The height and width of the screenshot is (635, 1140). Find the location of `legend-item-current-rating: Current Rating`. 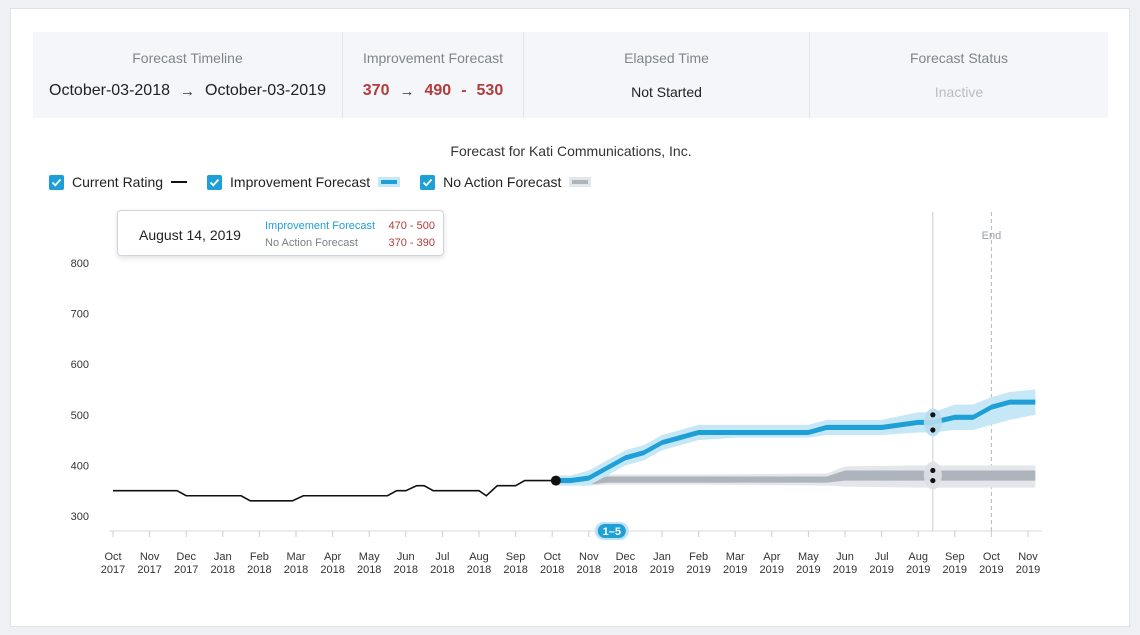

legend-item-current-rating: Current Rating is located at coordinates (118, 182).